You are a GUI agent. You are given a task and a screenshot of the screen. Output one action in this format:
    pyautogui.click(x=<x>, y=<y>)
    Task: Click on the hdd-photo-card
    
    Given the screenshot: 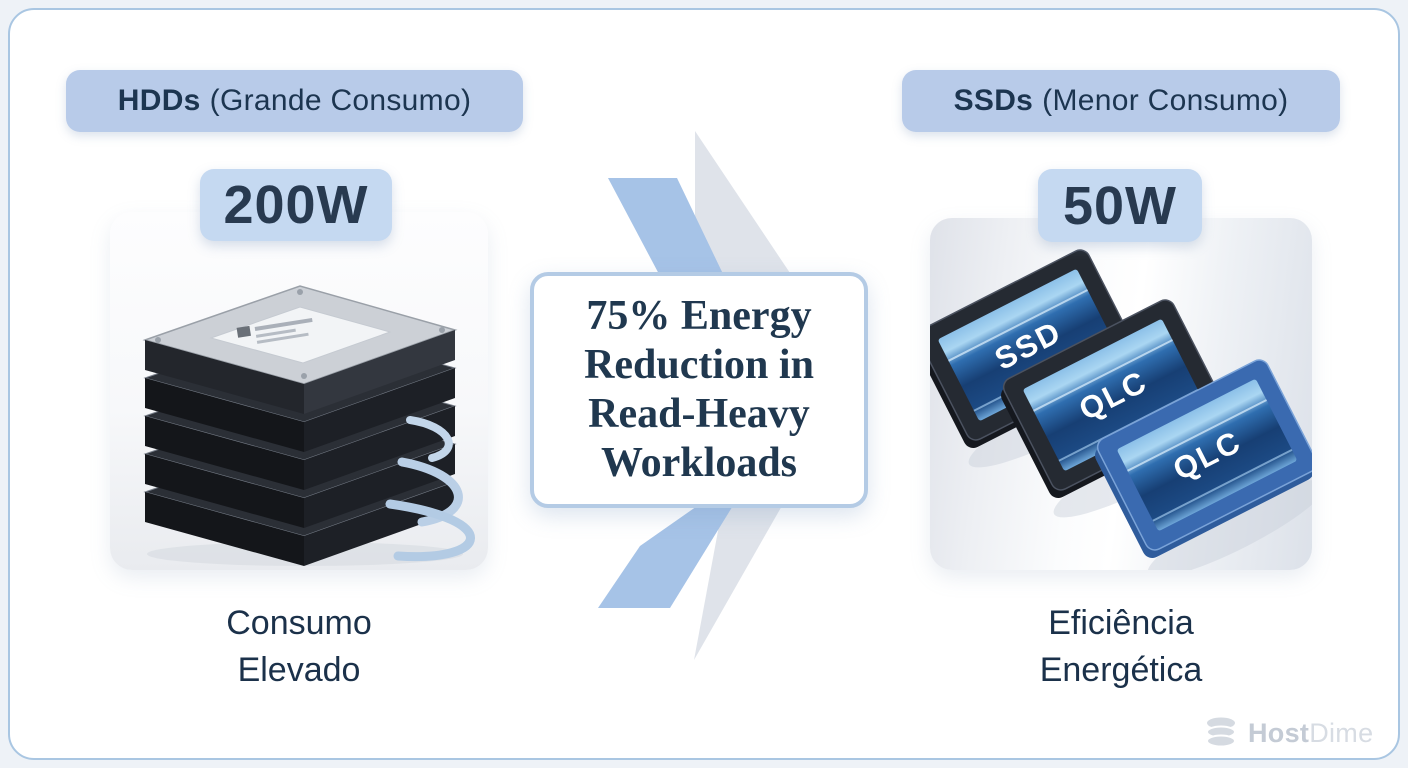 What is the action you would take?
    pyautogui.click(x=299, y=391)
    